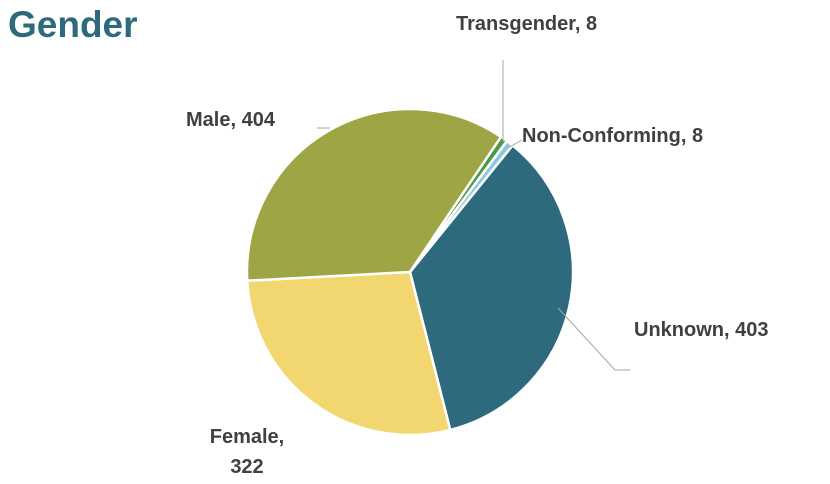 Image resolution: width=830 pixels, height=484 pixels. Describe the element at coordinates (613, 136) in the screenshot. I see `data-label: Non-Conforming, 8` at that location.